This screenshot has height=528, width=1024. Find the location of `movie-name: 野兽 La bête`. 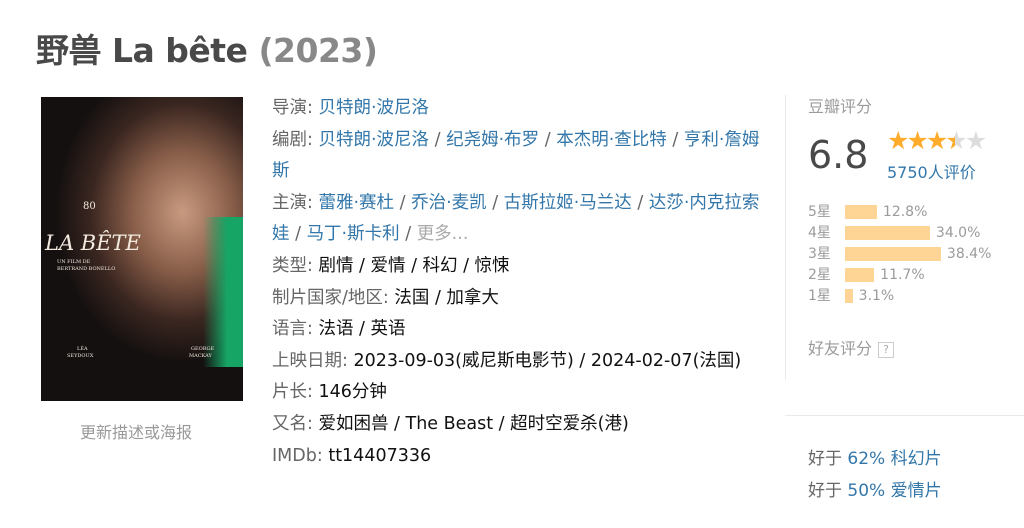

movie-name: 野兽 La bête is located at coordinates (142, 50).